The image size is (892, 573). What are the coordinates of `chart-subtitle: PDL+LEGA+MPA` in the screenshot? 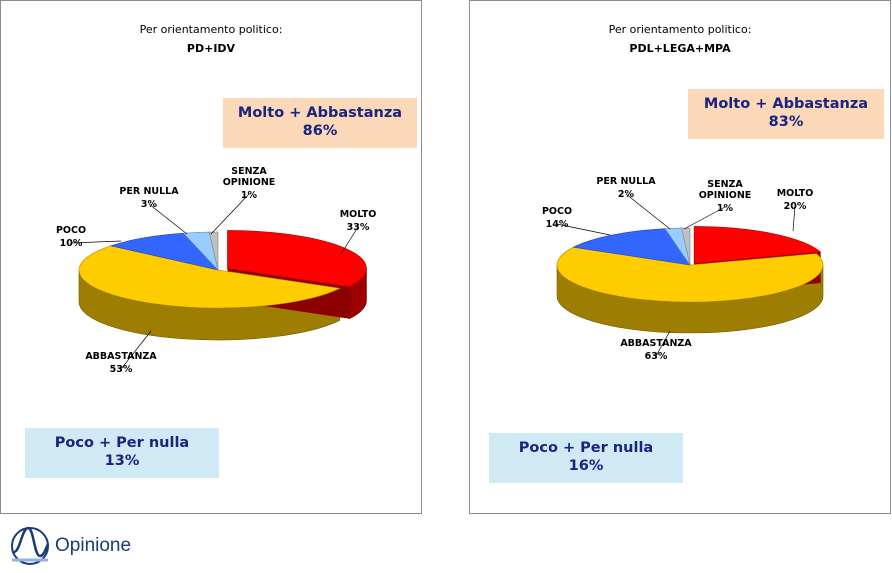 It's located at (680, 48).